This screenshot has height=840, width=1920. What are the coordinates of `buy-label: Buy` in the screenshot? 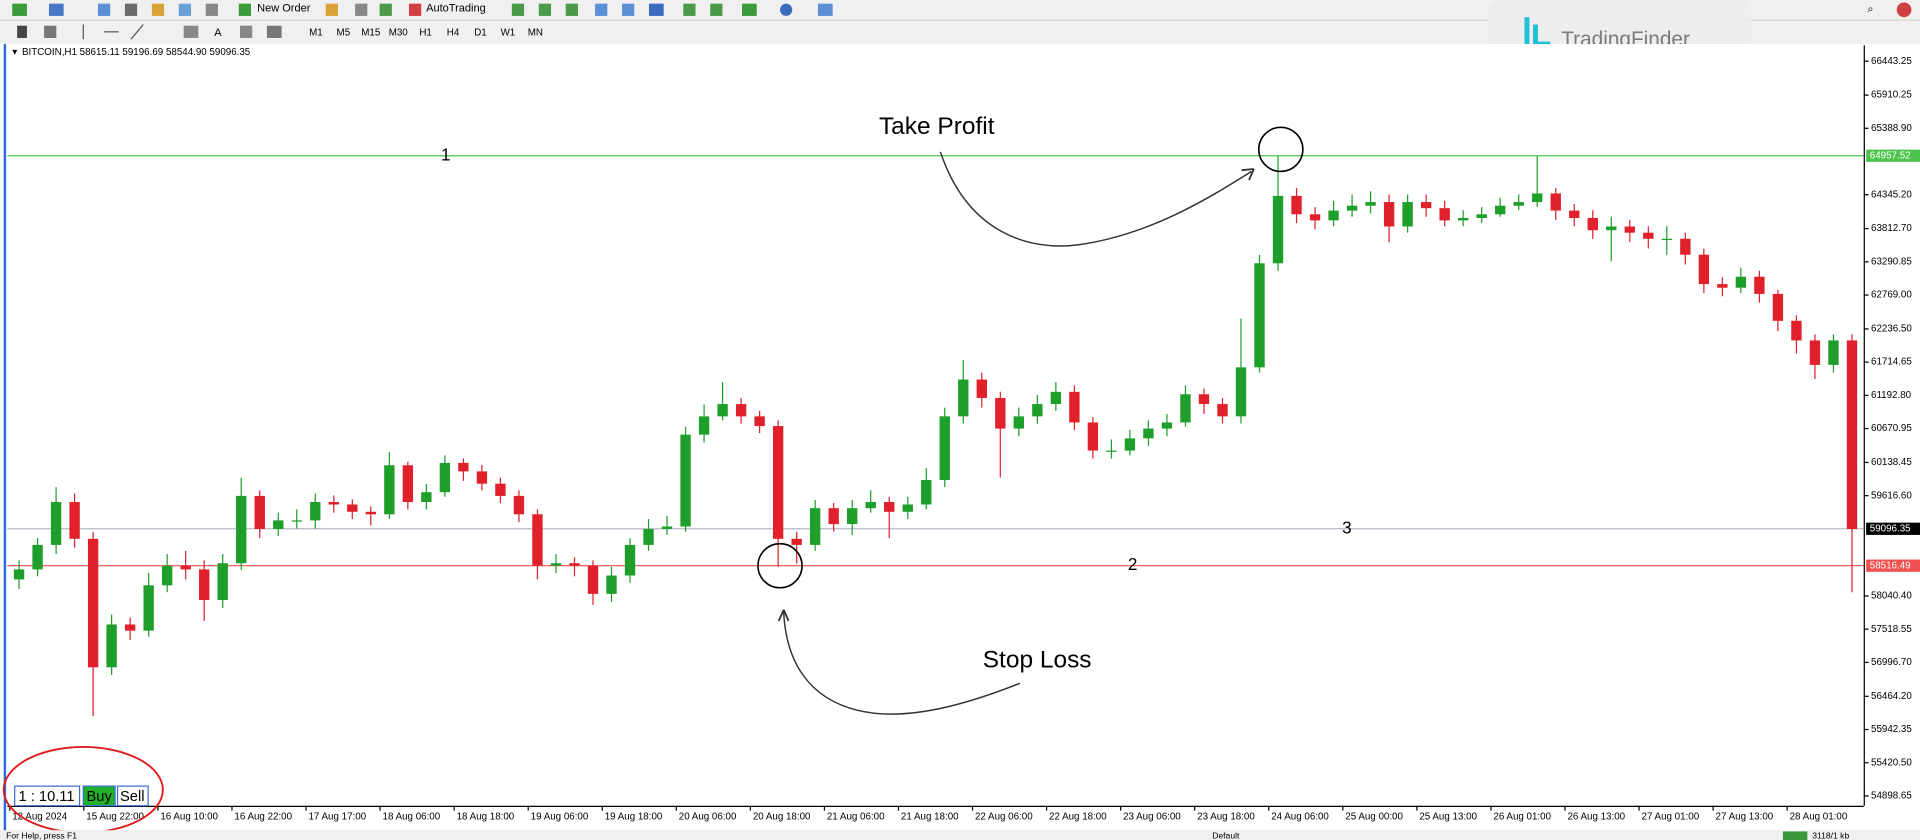 It's located at (100, 797).